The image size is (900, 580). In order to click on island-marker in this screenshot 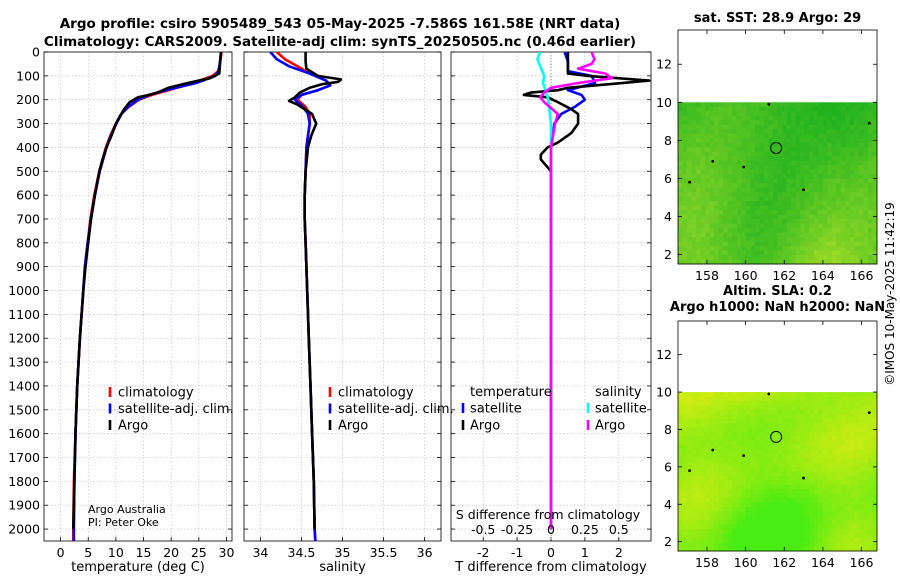, I will do `click(869, 123)`.